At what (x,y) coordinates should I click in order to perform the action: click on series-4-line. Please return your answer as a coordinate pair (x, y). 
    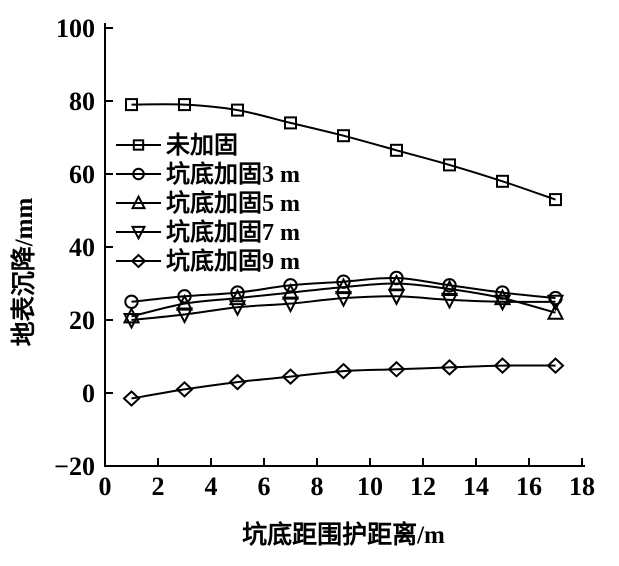
    Looking at the image, I should click on (343, 382).